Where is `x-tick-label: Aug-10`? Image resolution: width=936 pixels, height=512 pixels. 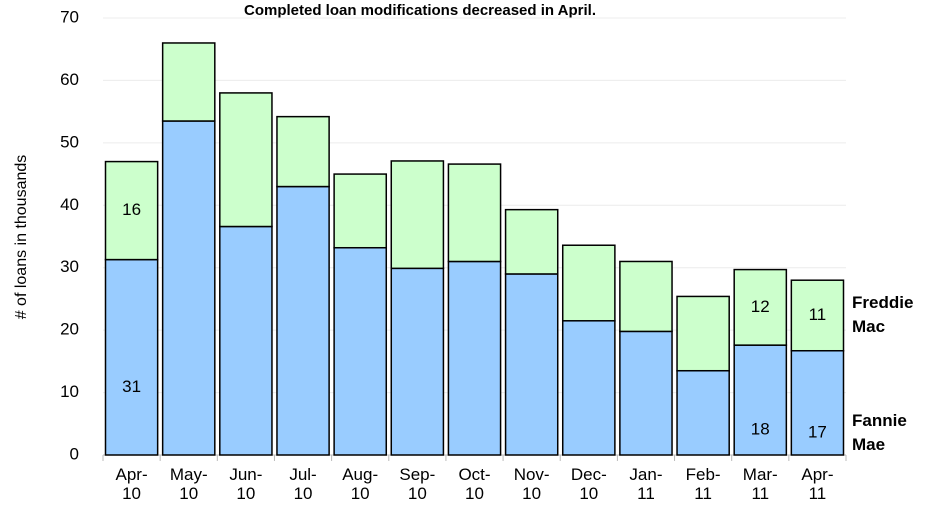 x-tick-label: Aug-10 is located at coordinates (360, 484).